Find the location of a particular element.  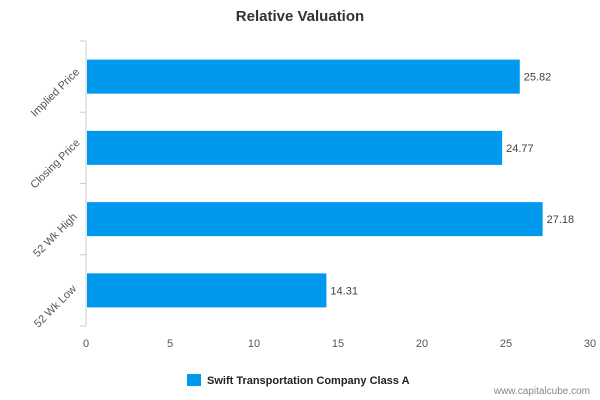

category-axis-ticks is located at coordinates (83, 183).